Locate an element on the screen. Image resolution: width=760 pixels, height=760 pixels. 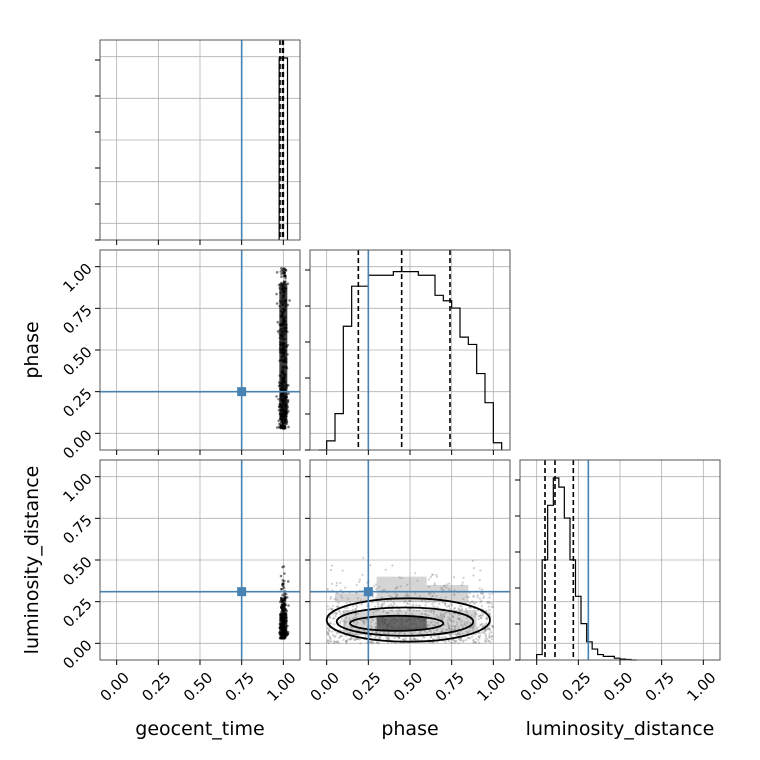
y-tick-label: 0.25 is located at coordinates (77, 613).